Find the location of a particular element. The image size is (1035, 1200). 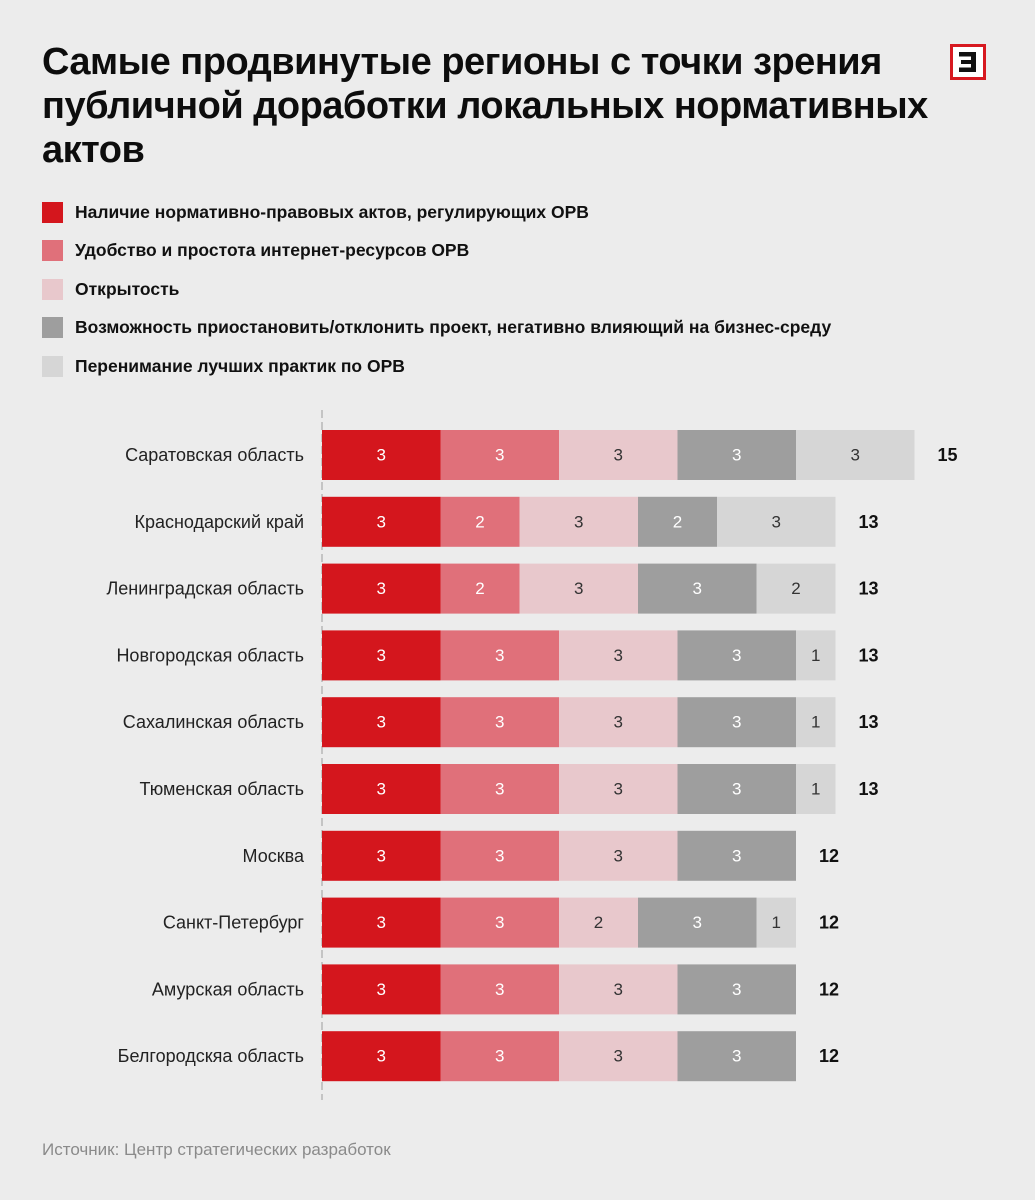

category-label: Сахалинская область is located at coordinates (213, 722).